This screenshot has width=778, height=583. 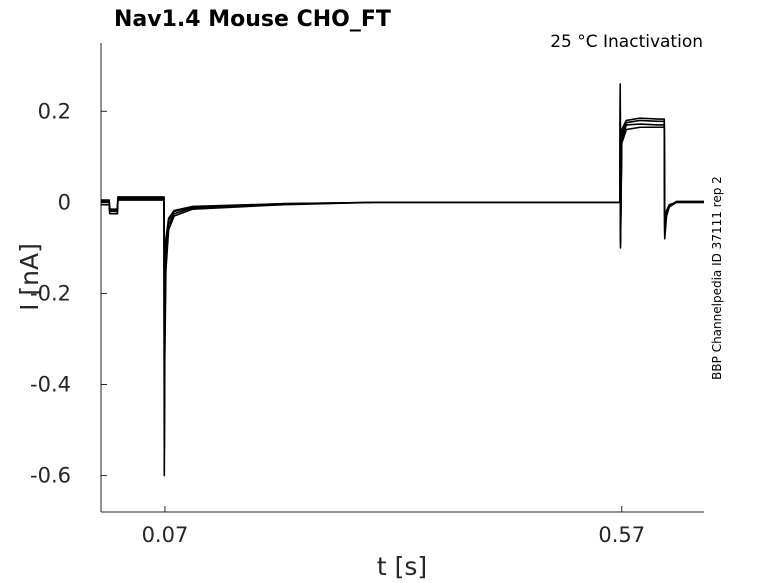 I want to click on x-tick-label: 0.57, so click(x=621, y=535).